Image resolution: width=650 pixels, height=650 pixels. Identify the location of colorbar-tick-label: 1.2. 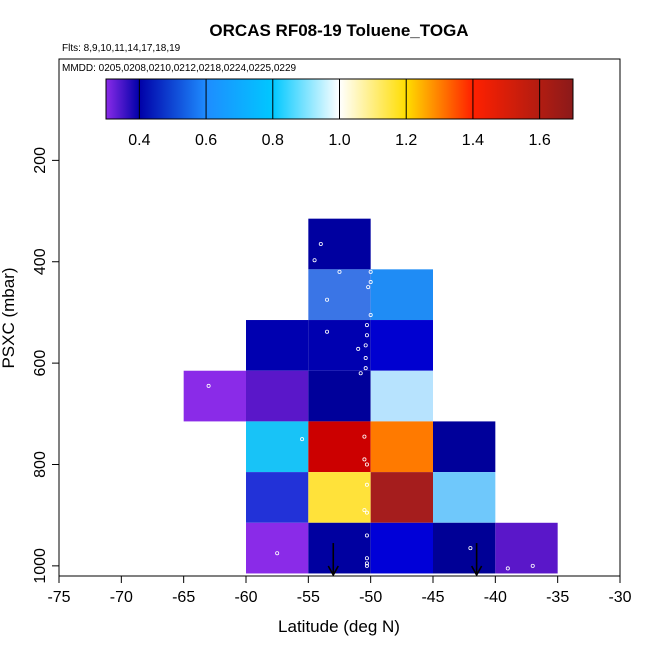
(406, 140).